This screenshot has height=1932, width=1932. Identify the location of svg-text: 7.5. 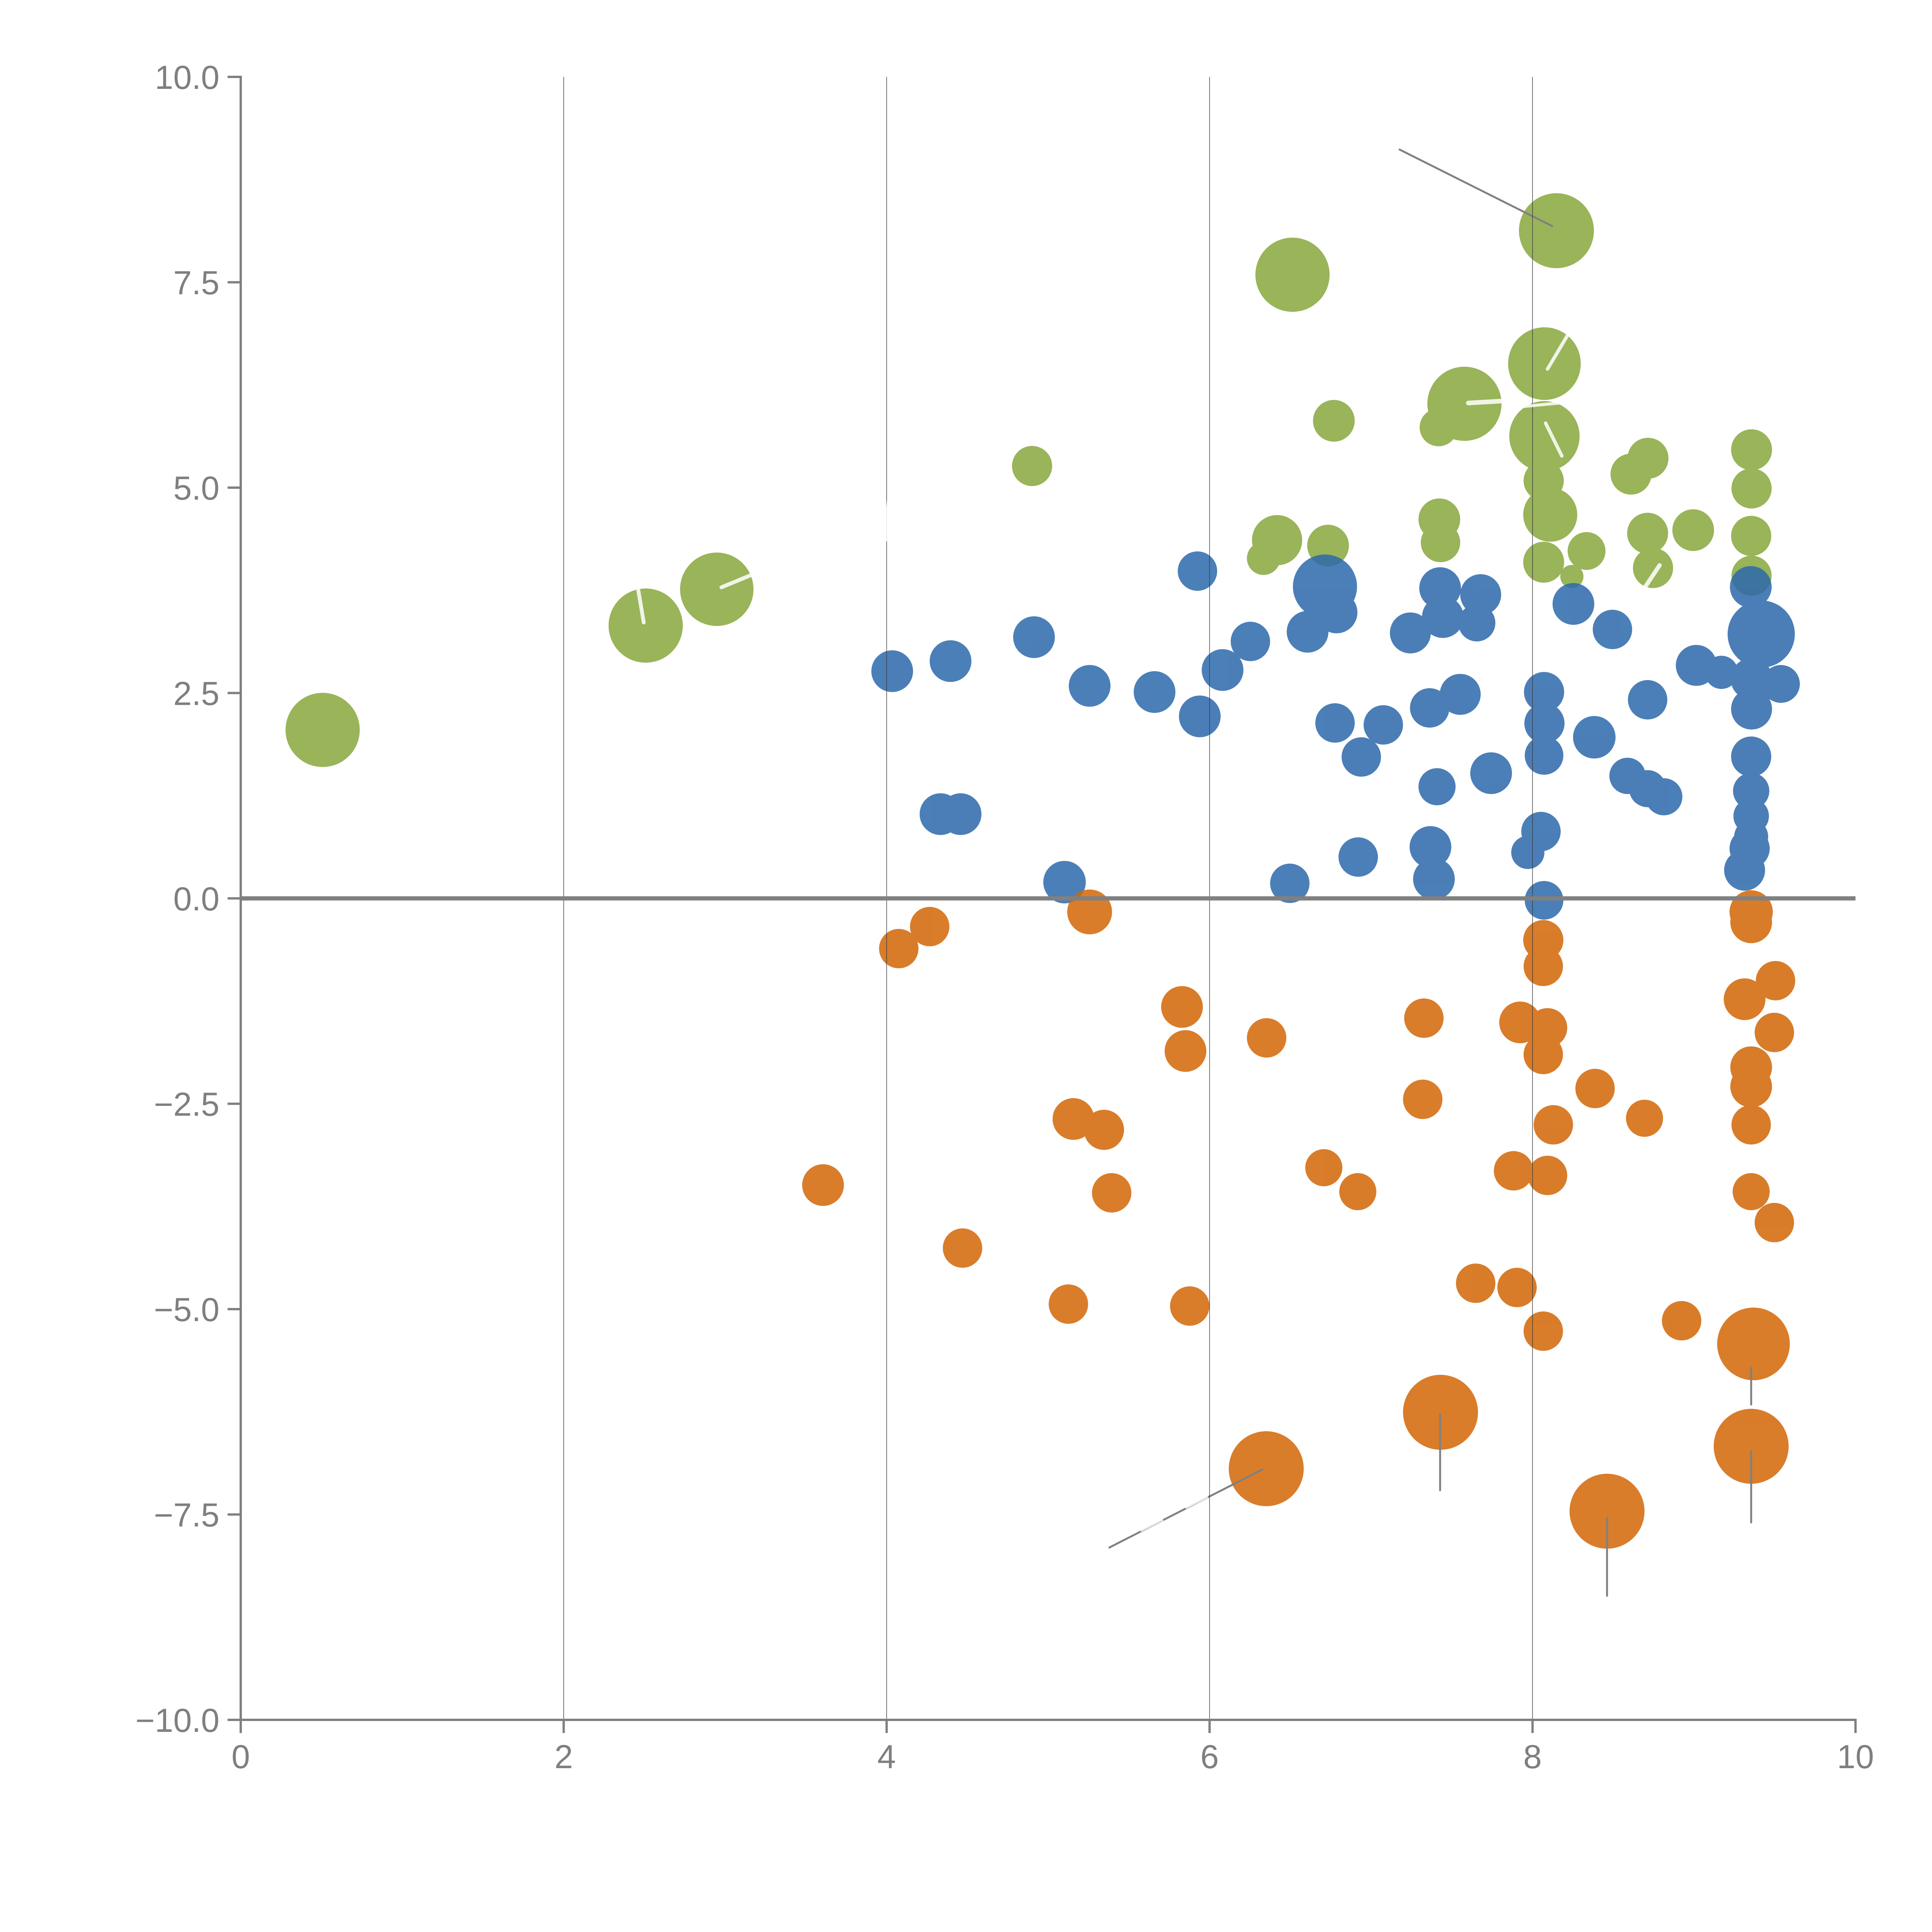
(196, 284).